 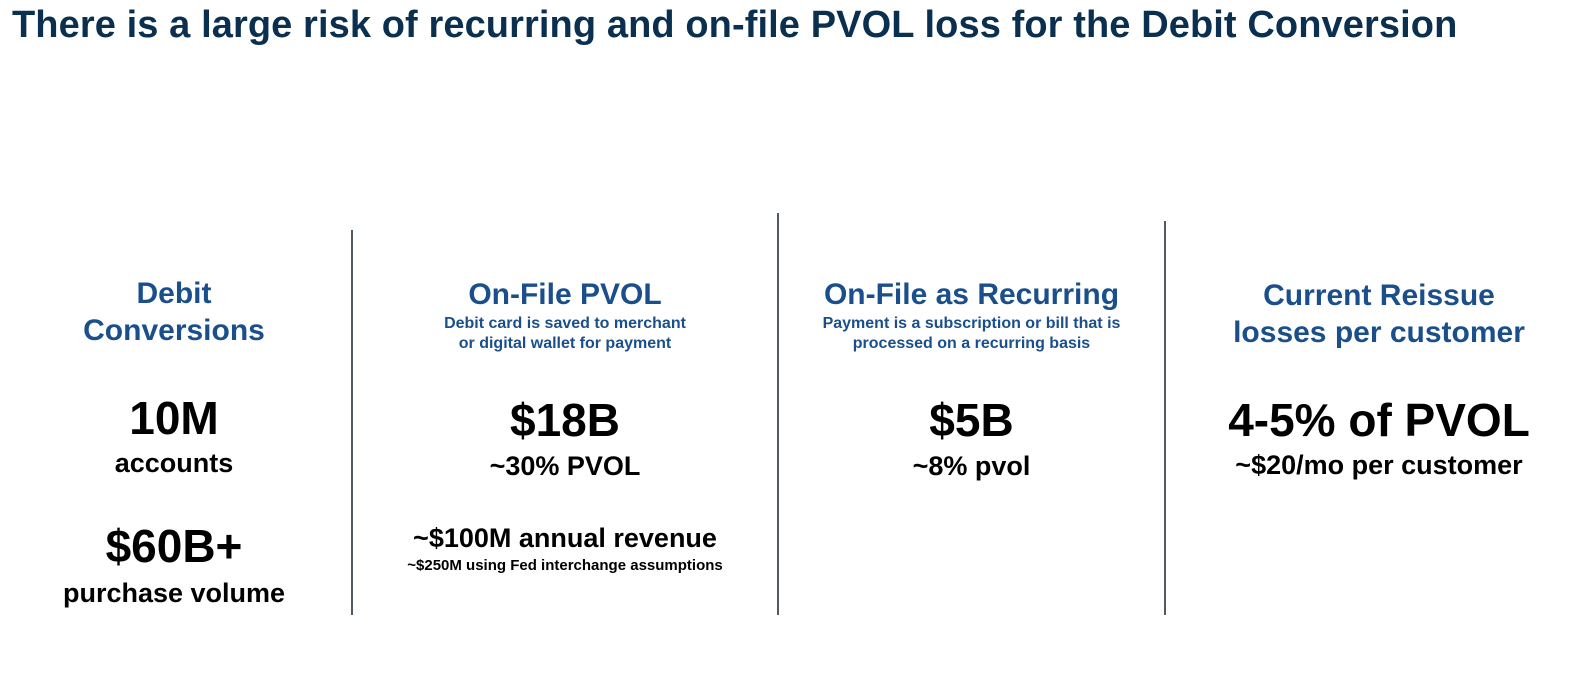 I want to click on on-file-value: $18B, so click(x=565, y=420).